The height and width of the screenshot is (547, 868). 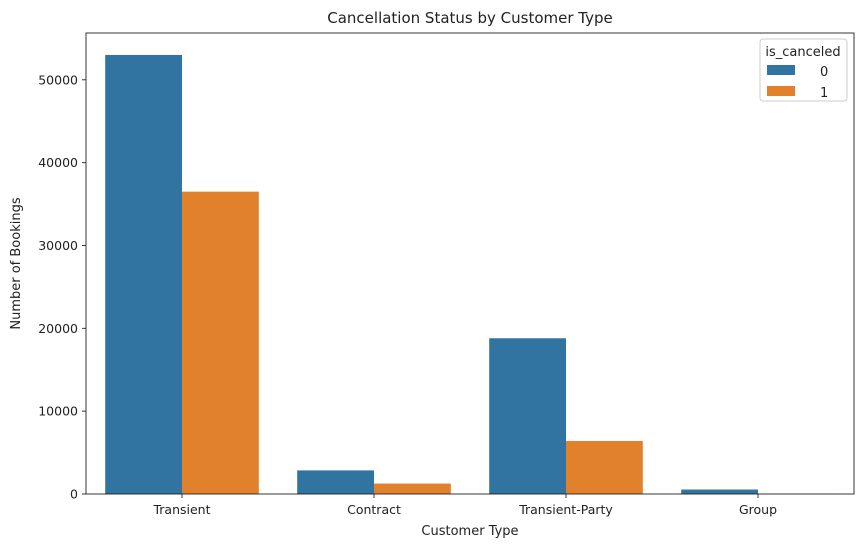 What do you see at coordinates (802, 52) in the screenshot?
I see `legend-title: is_canceled` at bounding box center [802, 52].